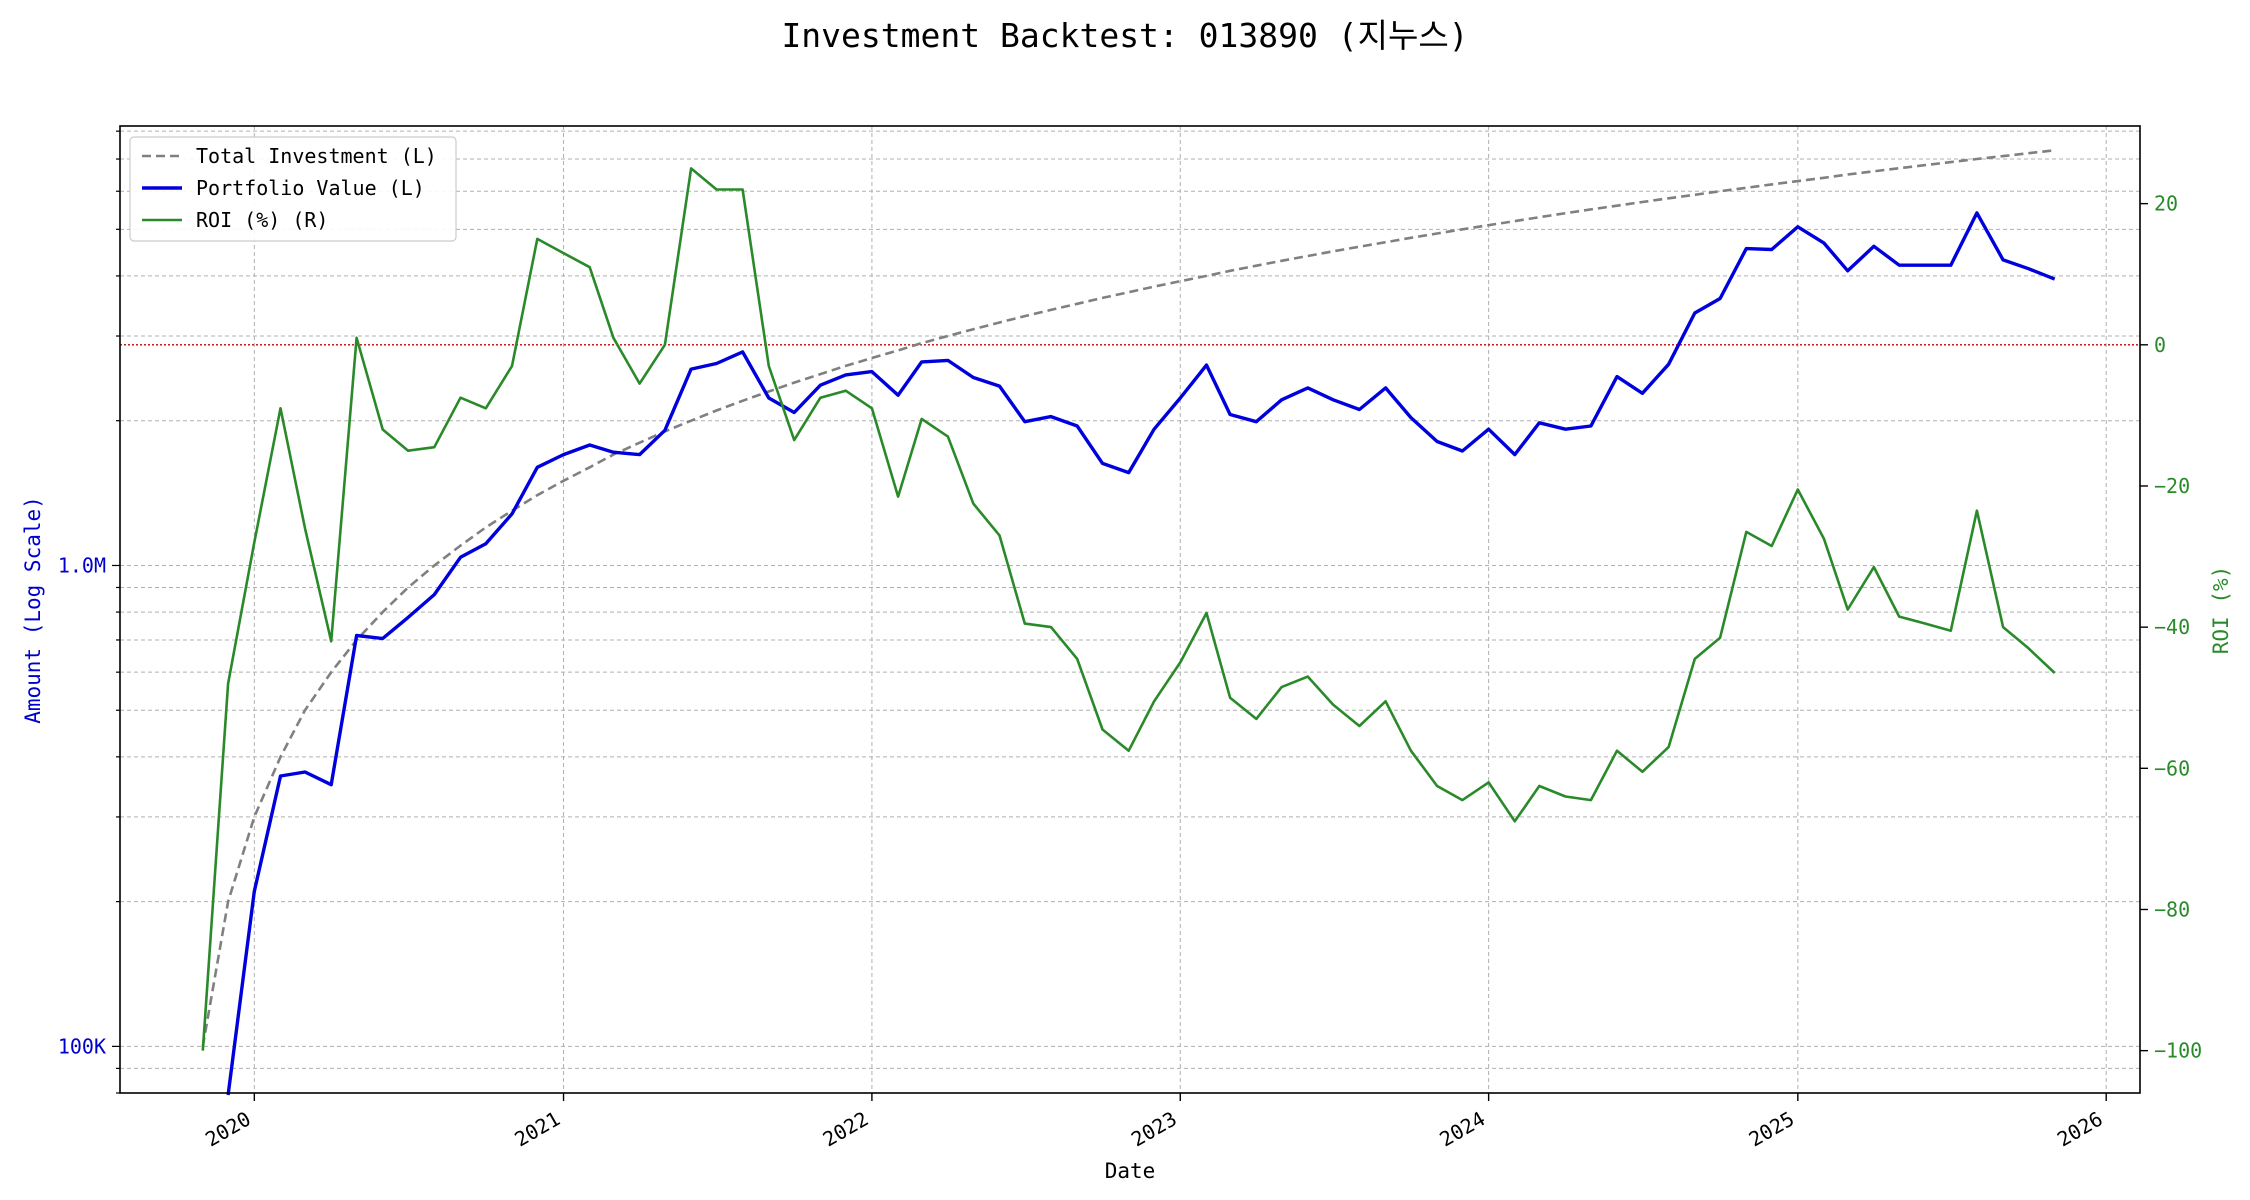 The width and height of the screenshot is (2250, 1200). Describe the element at coordinates (310, 188) in the screenshot. I see `legend-item-portfolio-value-label: Portfolio Value (L)` at that location.